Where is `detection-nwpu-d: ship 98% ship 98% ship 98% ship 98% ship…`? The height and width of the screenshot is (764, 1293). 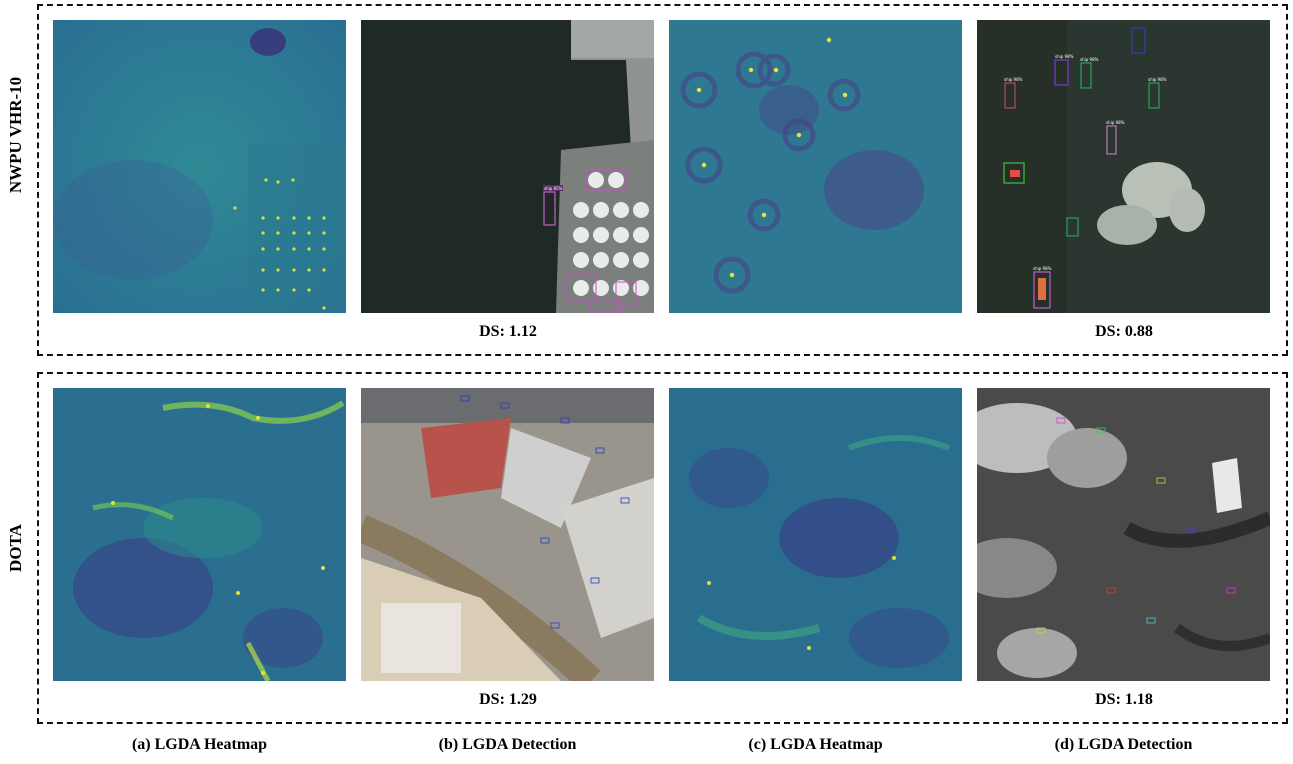 detection-nwpu-d: ship 98% ship 98% ship 98% ship 98% ship… is located at coordinates (1123, 166).